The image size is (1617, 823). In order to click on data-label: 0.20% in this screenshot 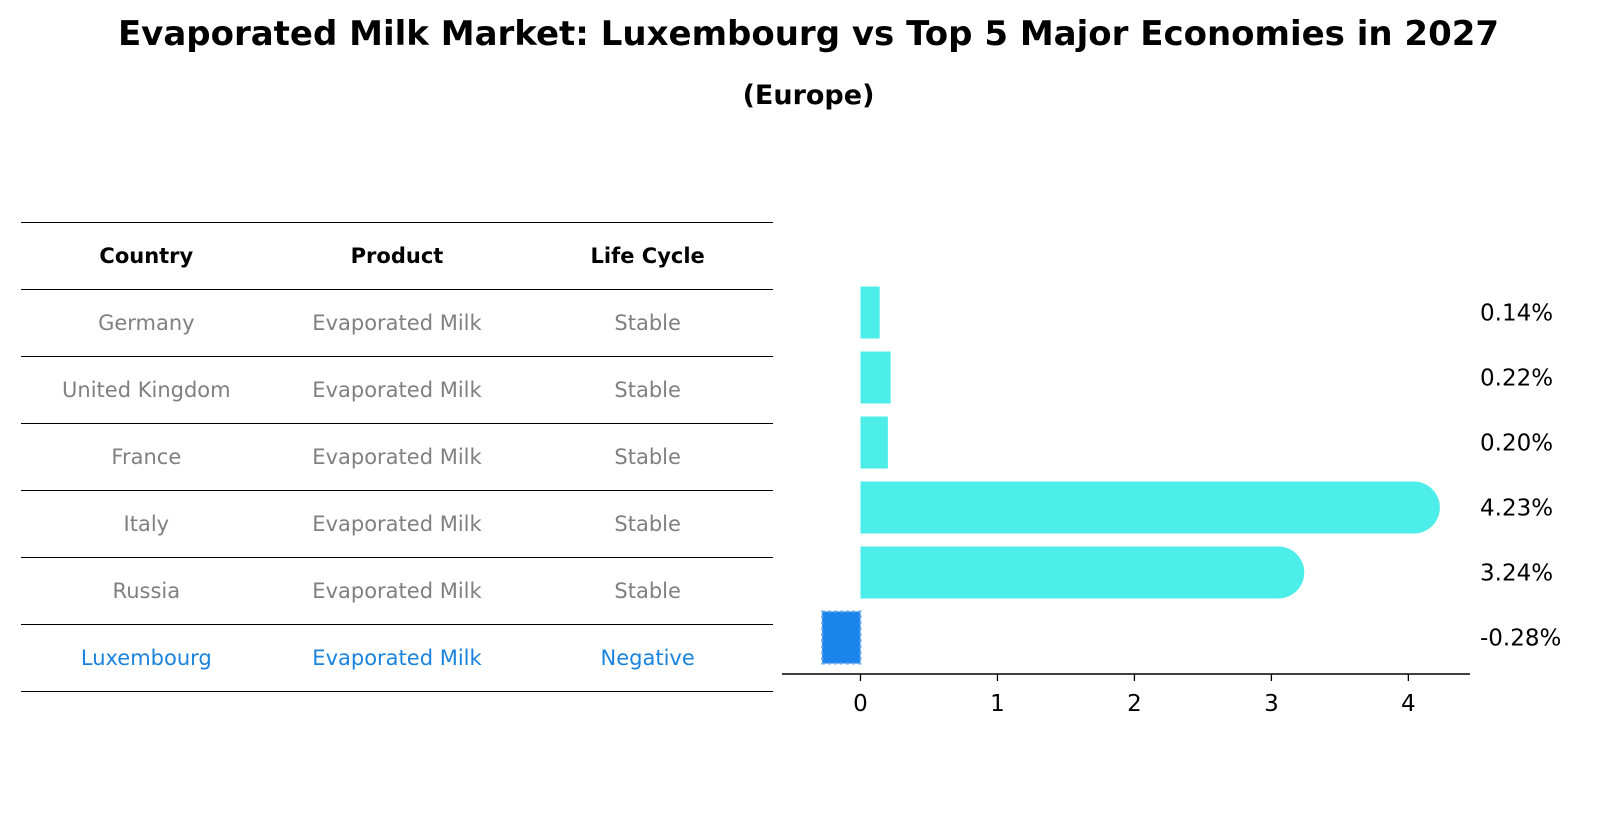, I will do `click(1516, 444)`.